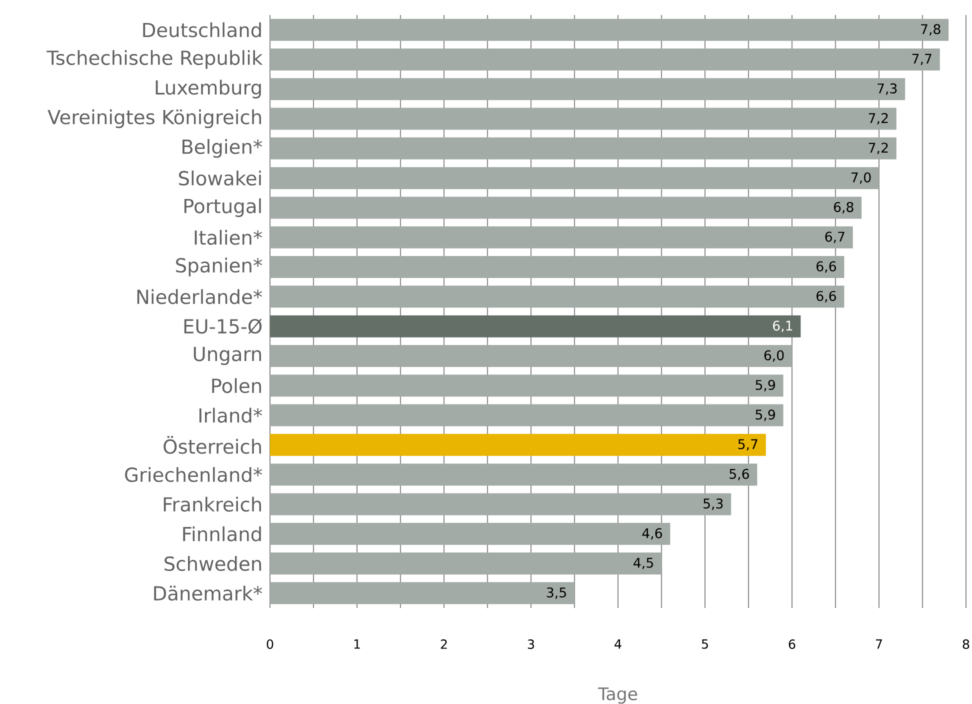 Image resolution: width=972 pixels, height=704 pixels. Describe the element at coordinates (834, 238) in the screenshot. I see `data-label: 6,7` at that location.